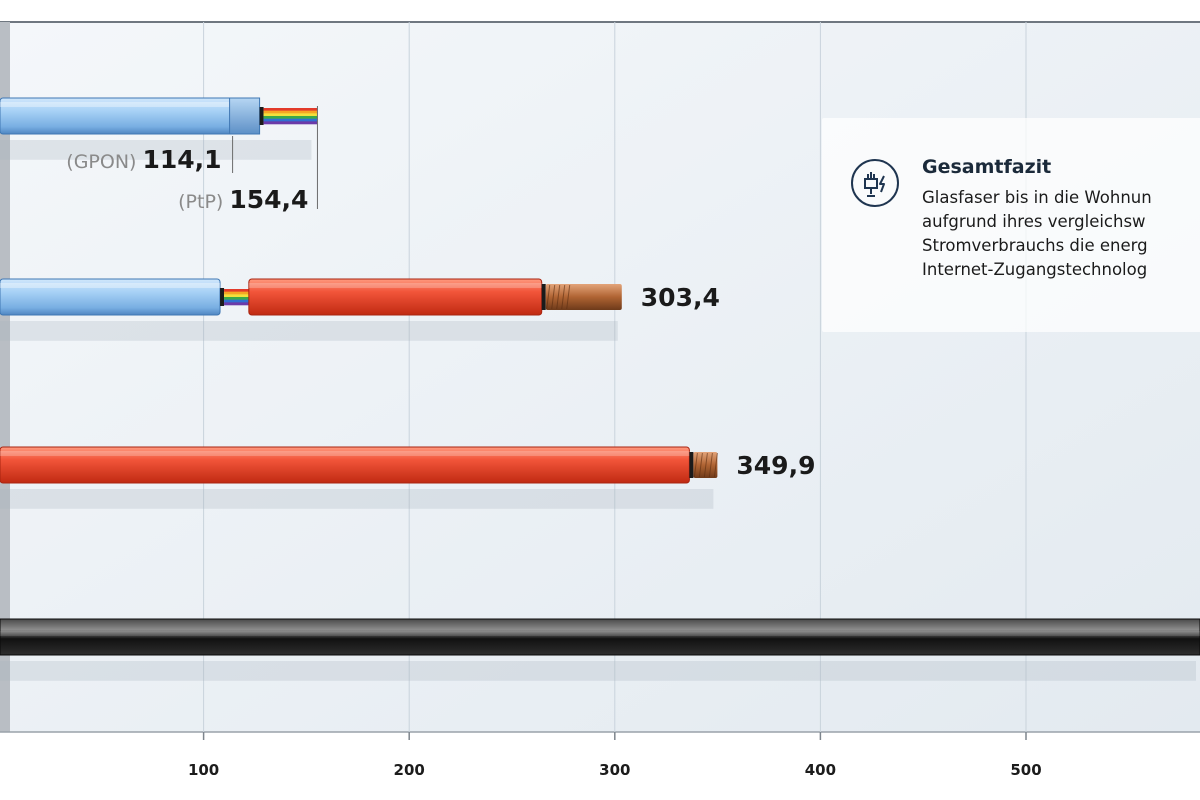  Describe the element at coordinates (409, 770) in the screenshot. I see `x-tick-label: 200` at that location.